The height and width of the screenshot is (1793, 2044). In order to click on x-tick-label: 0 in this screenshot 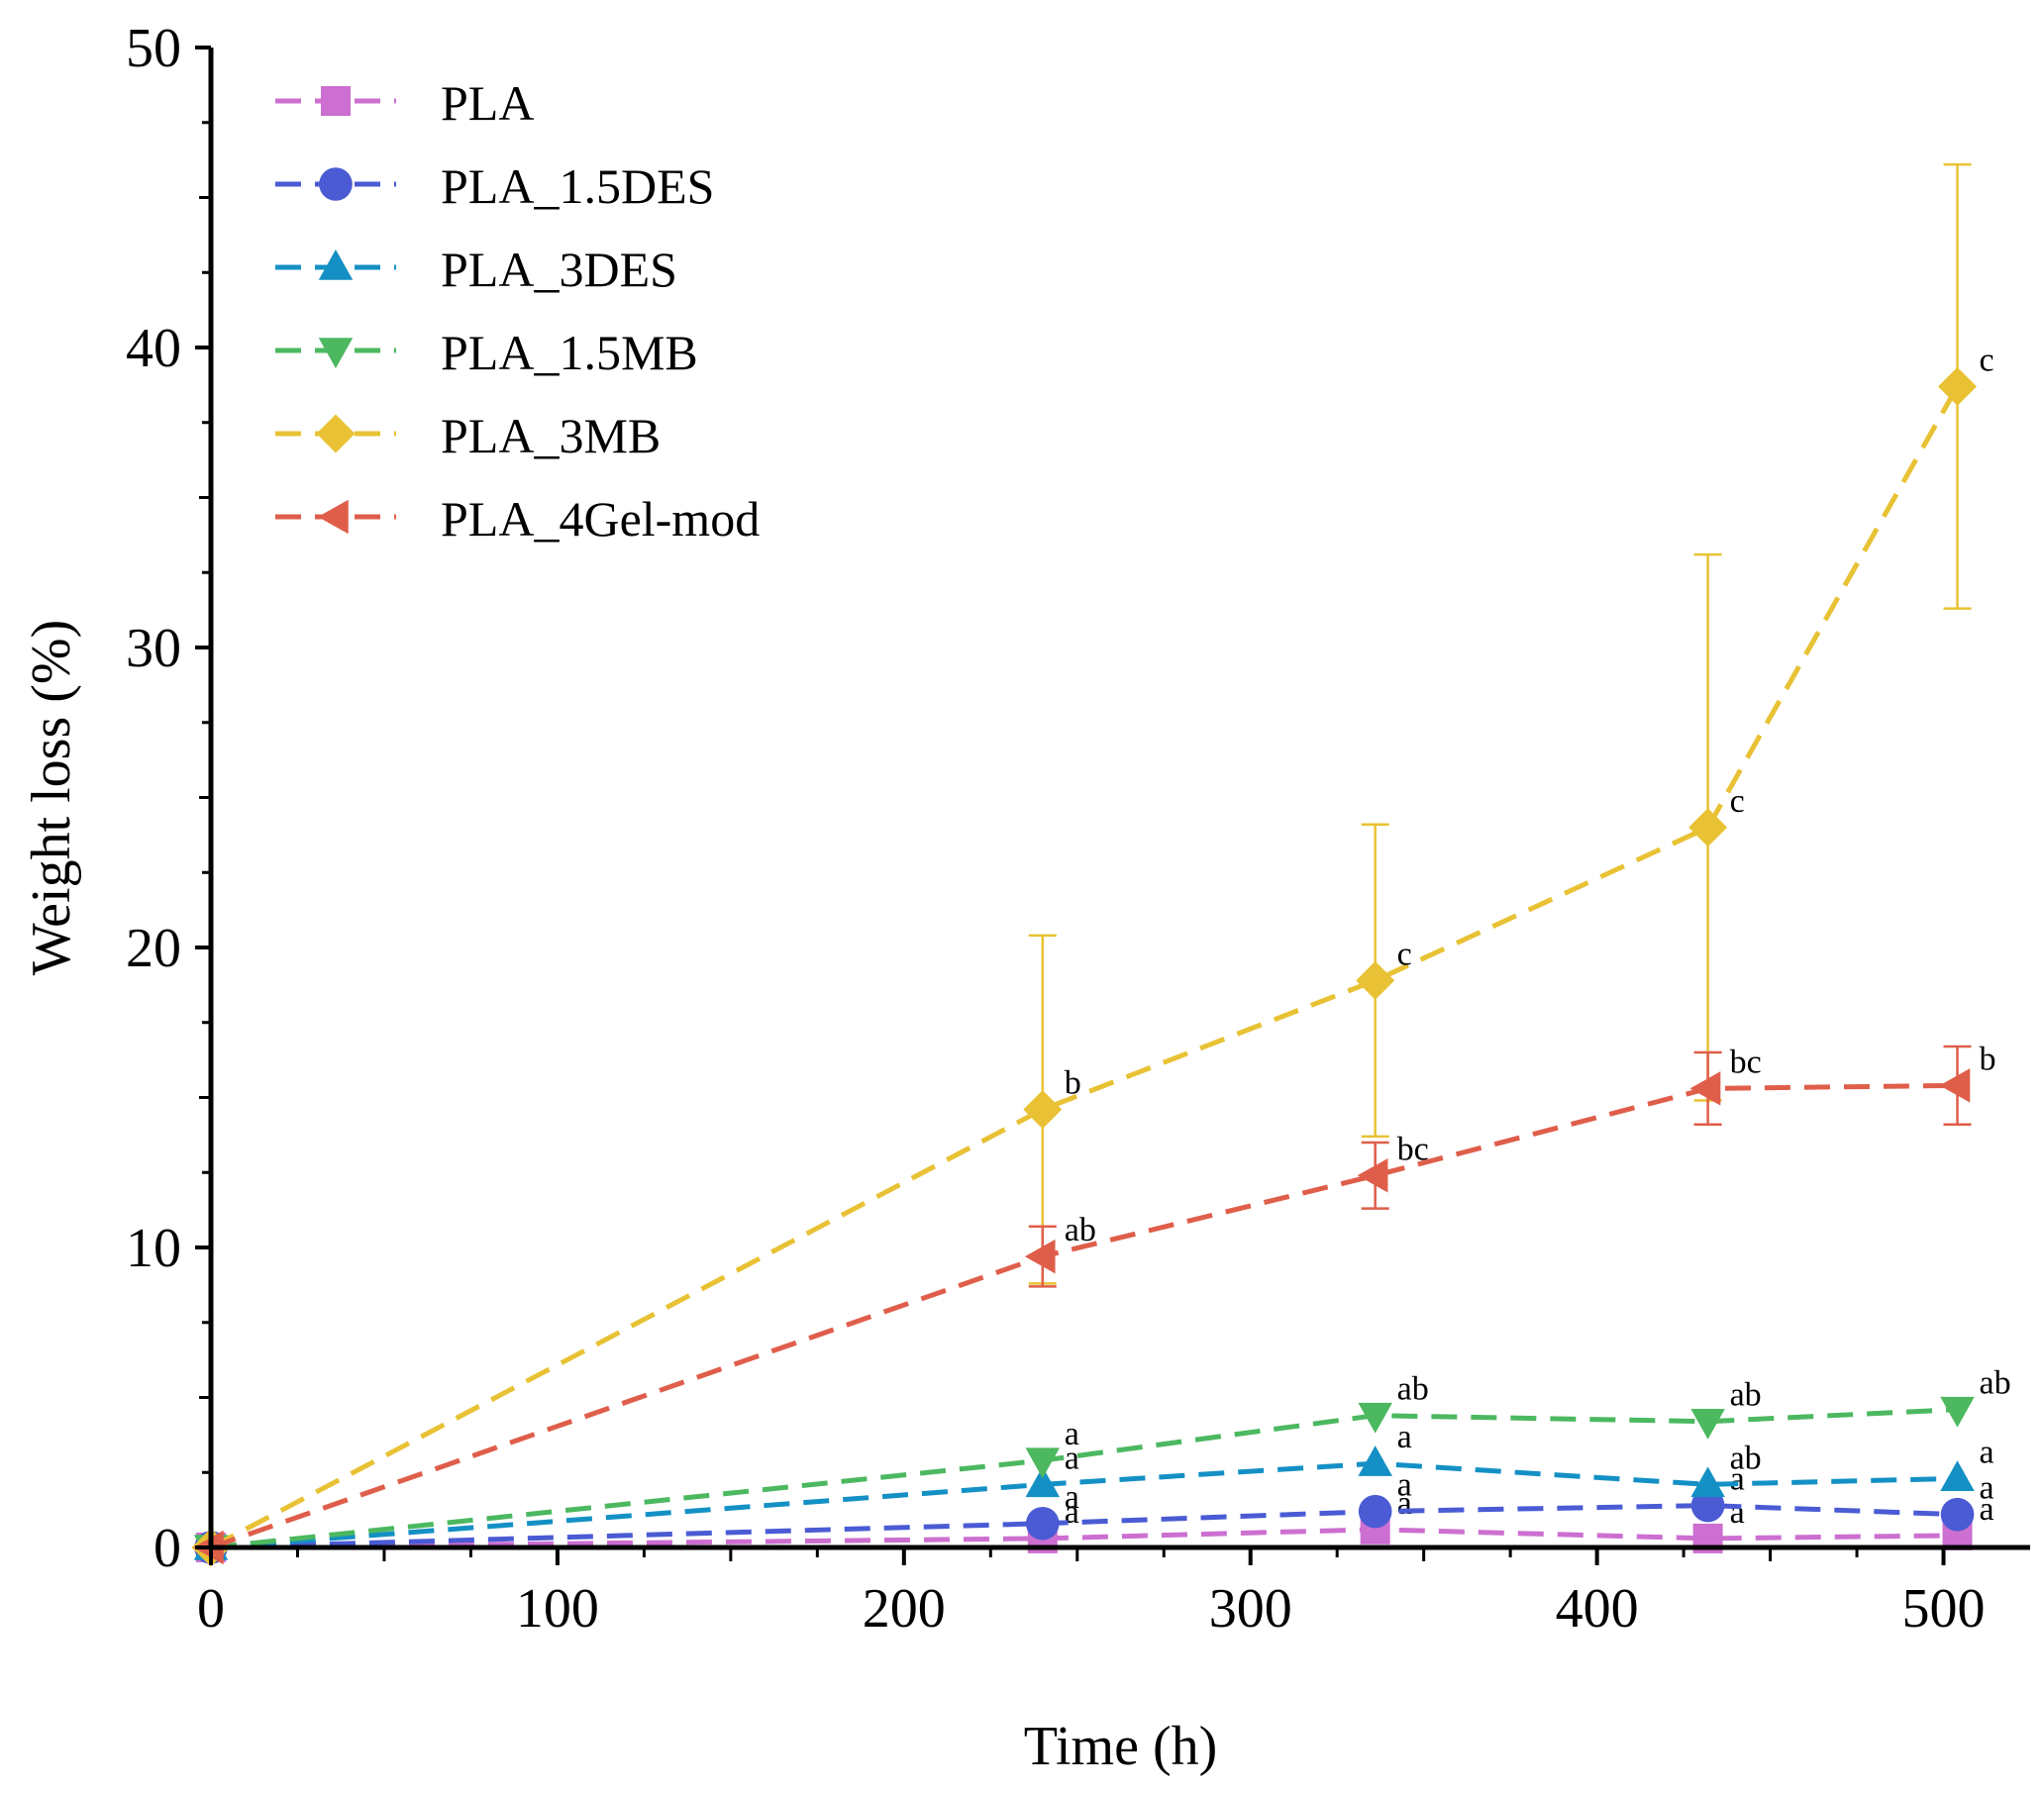, I will do `click(211, 1609)`.